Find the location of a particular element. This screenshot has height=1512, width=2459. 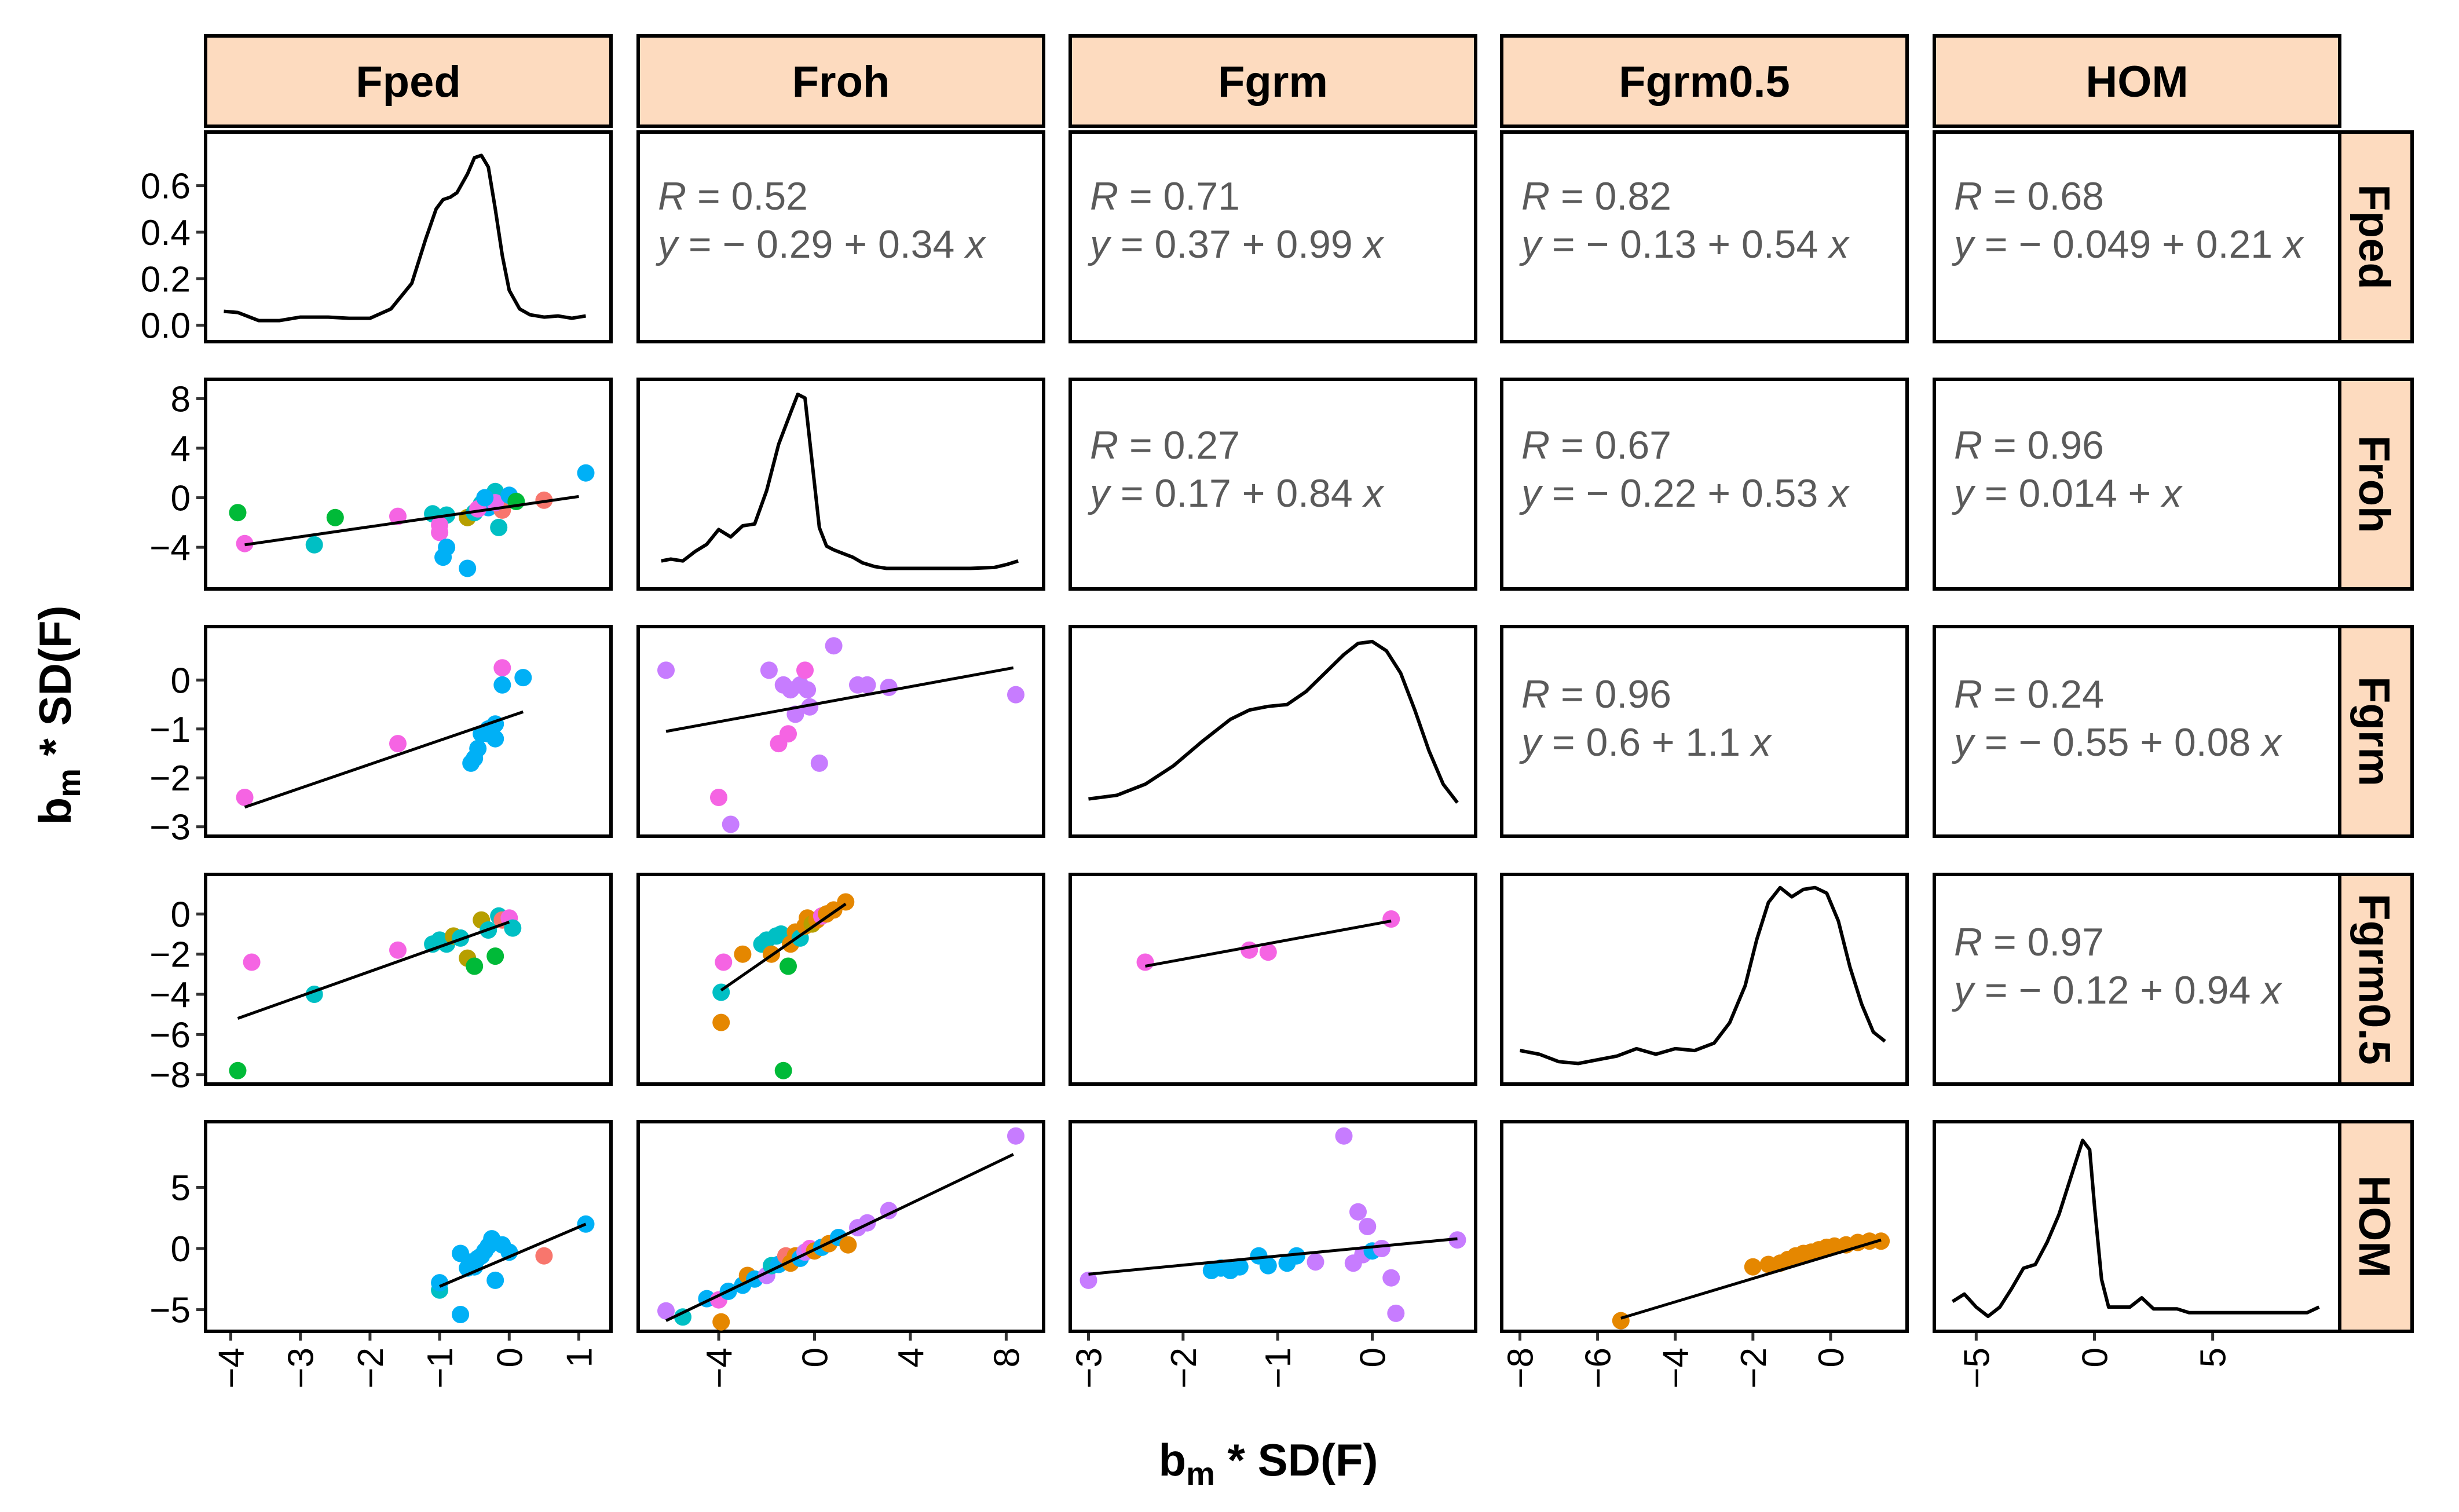

strip-right-HOM is located at coordinates (2376, 1227).